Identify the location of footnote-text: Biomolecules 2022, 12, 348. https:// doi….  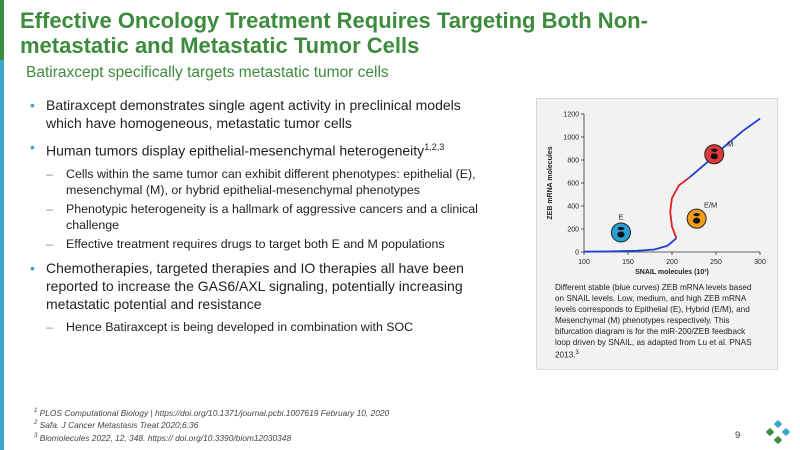
(165, 437).